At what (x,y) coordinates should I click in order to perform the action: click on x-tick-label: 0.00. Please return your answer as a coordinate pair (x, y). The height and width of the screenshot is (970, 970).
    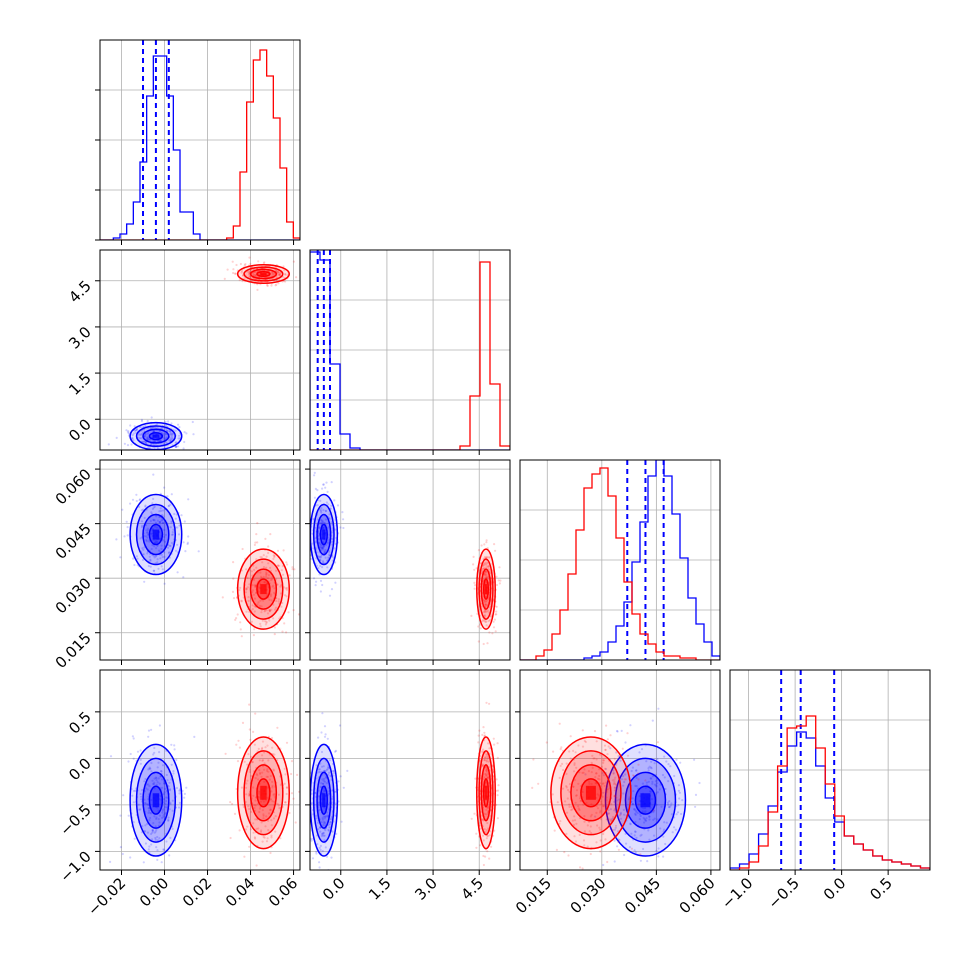
    Looking at the image, I should click on (154, 892).